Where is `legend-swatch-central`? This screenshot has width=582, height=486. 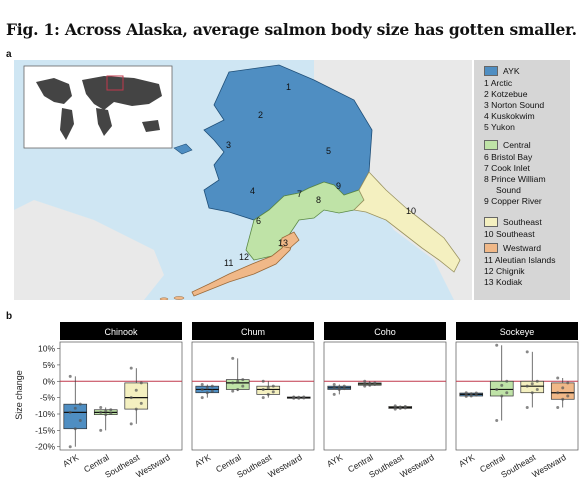 legend-swatch-central is located at coordinates (491, 145).